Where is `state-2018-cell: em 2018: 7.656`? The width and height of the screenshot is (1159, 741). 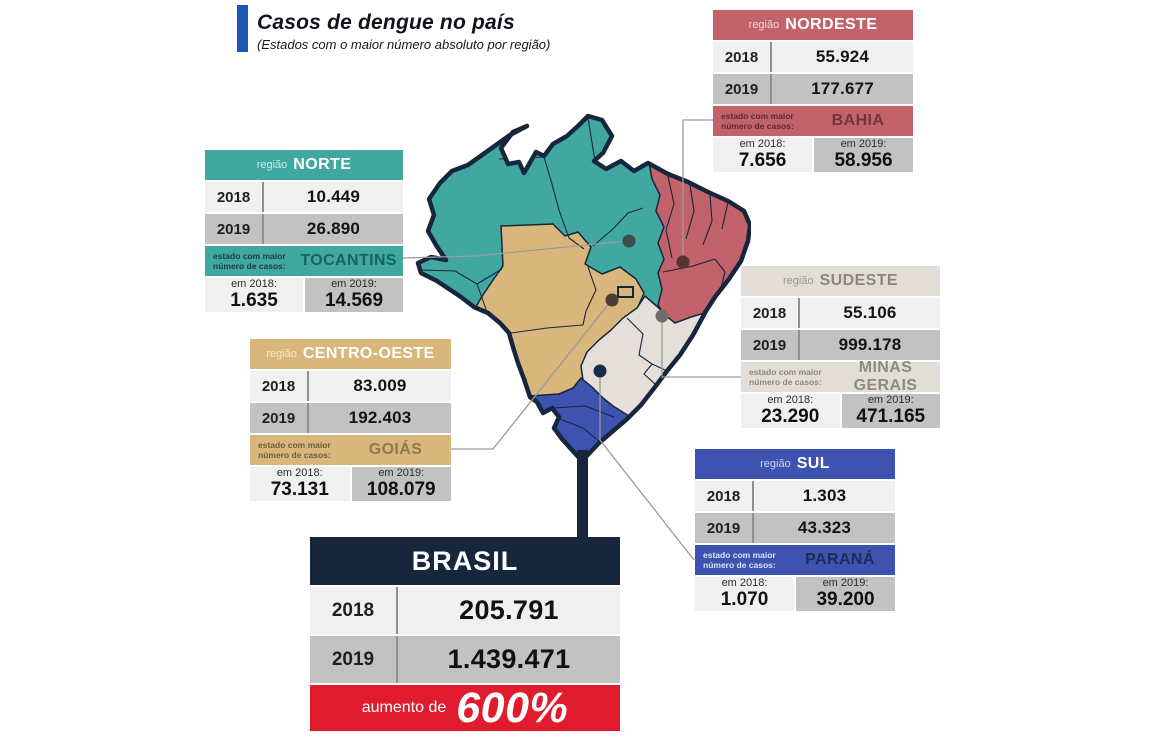
state-2018-cell: em 2018: 7.656 is located at coordinates (762, 155).